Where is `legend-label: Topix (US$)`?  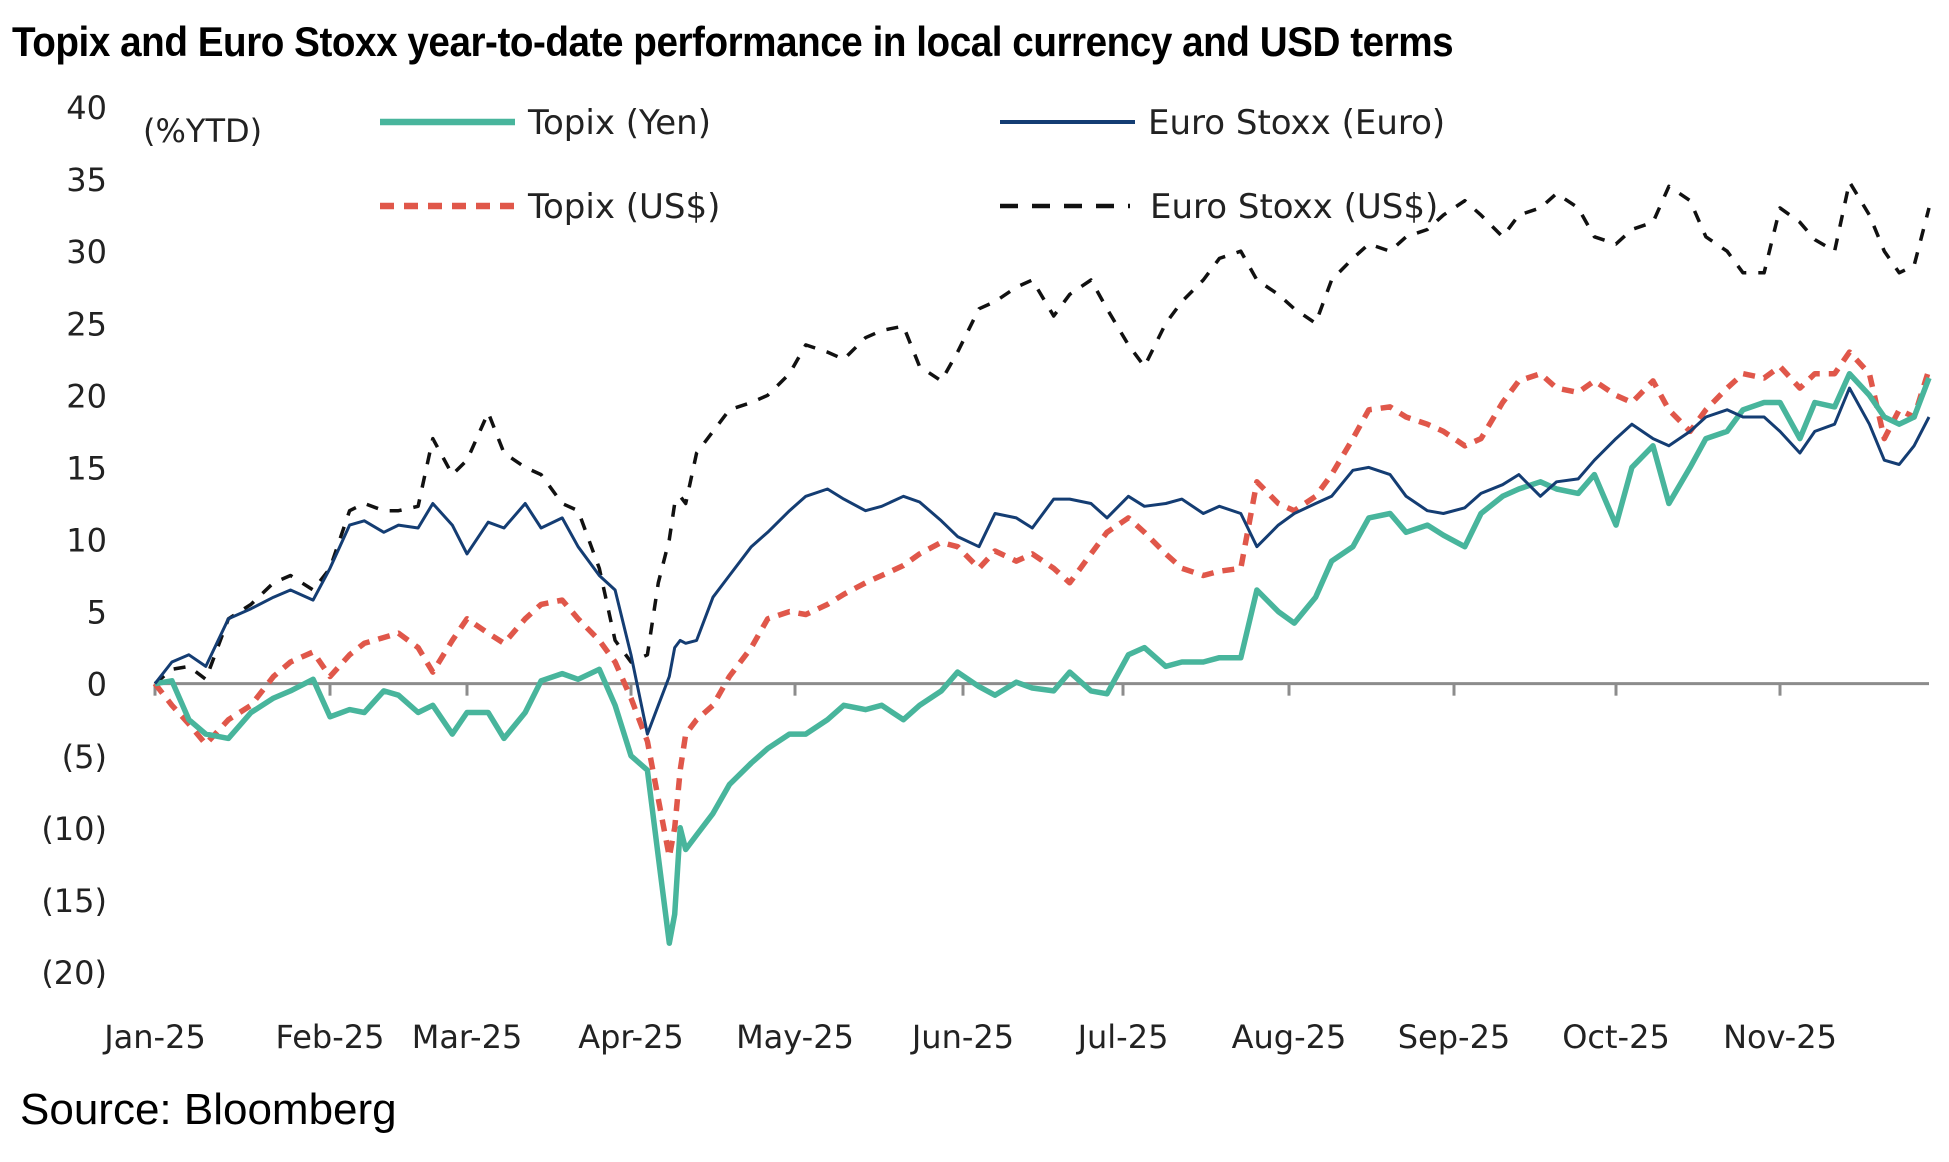 legend-label: Topix (US$) is located at coordinates (623, 207).